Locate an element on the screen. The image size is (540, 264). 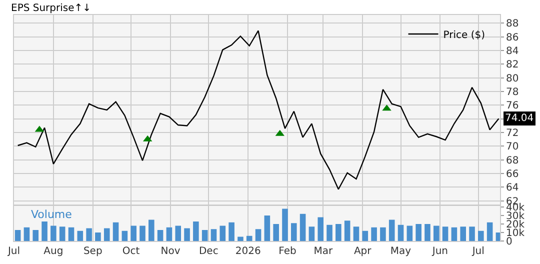
y-tick-label: 66 is located at coordinates (512, 174).